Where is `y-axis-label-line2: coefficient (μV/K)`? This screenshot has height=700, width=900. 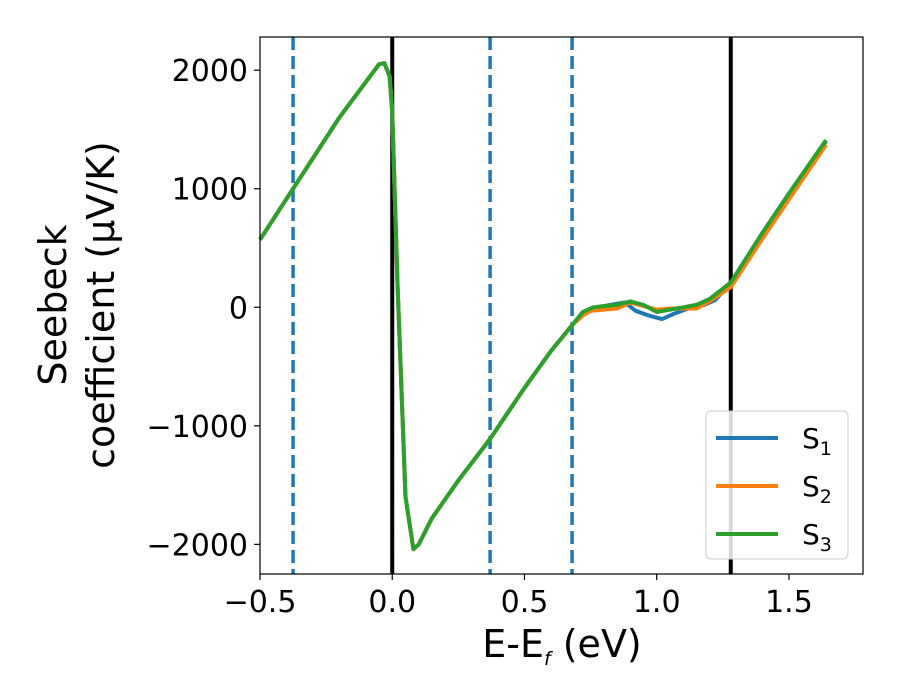 y-axis-label-line2: coefficient (μV/K) is located at coordinates (101, 305).